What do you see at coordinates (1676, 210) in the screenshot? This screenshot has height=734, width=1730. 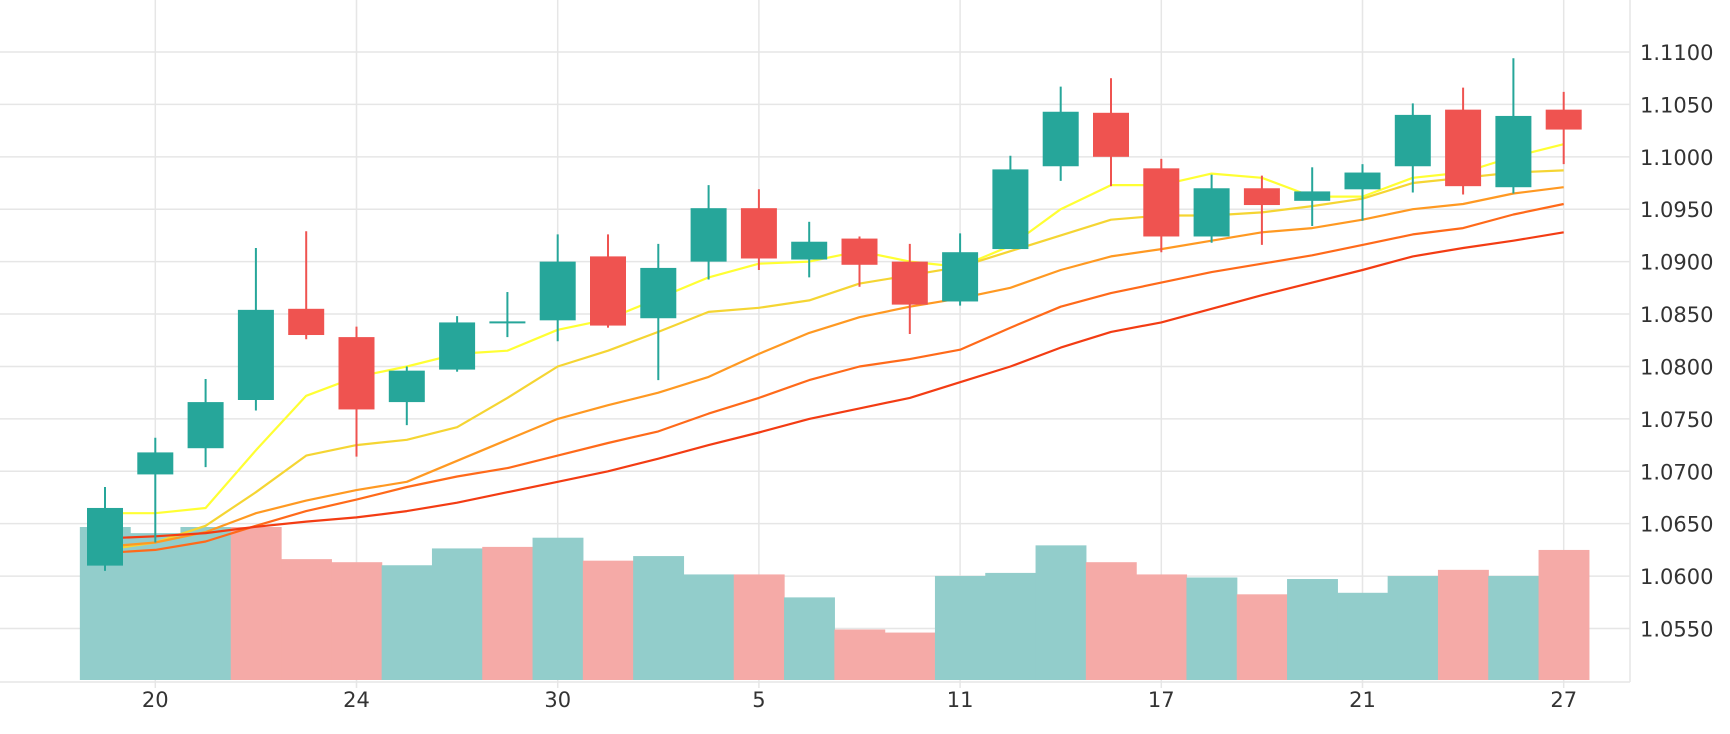 I see `y-tick-label: 1.0950` at bounding box center [1676, 210].